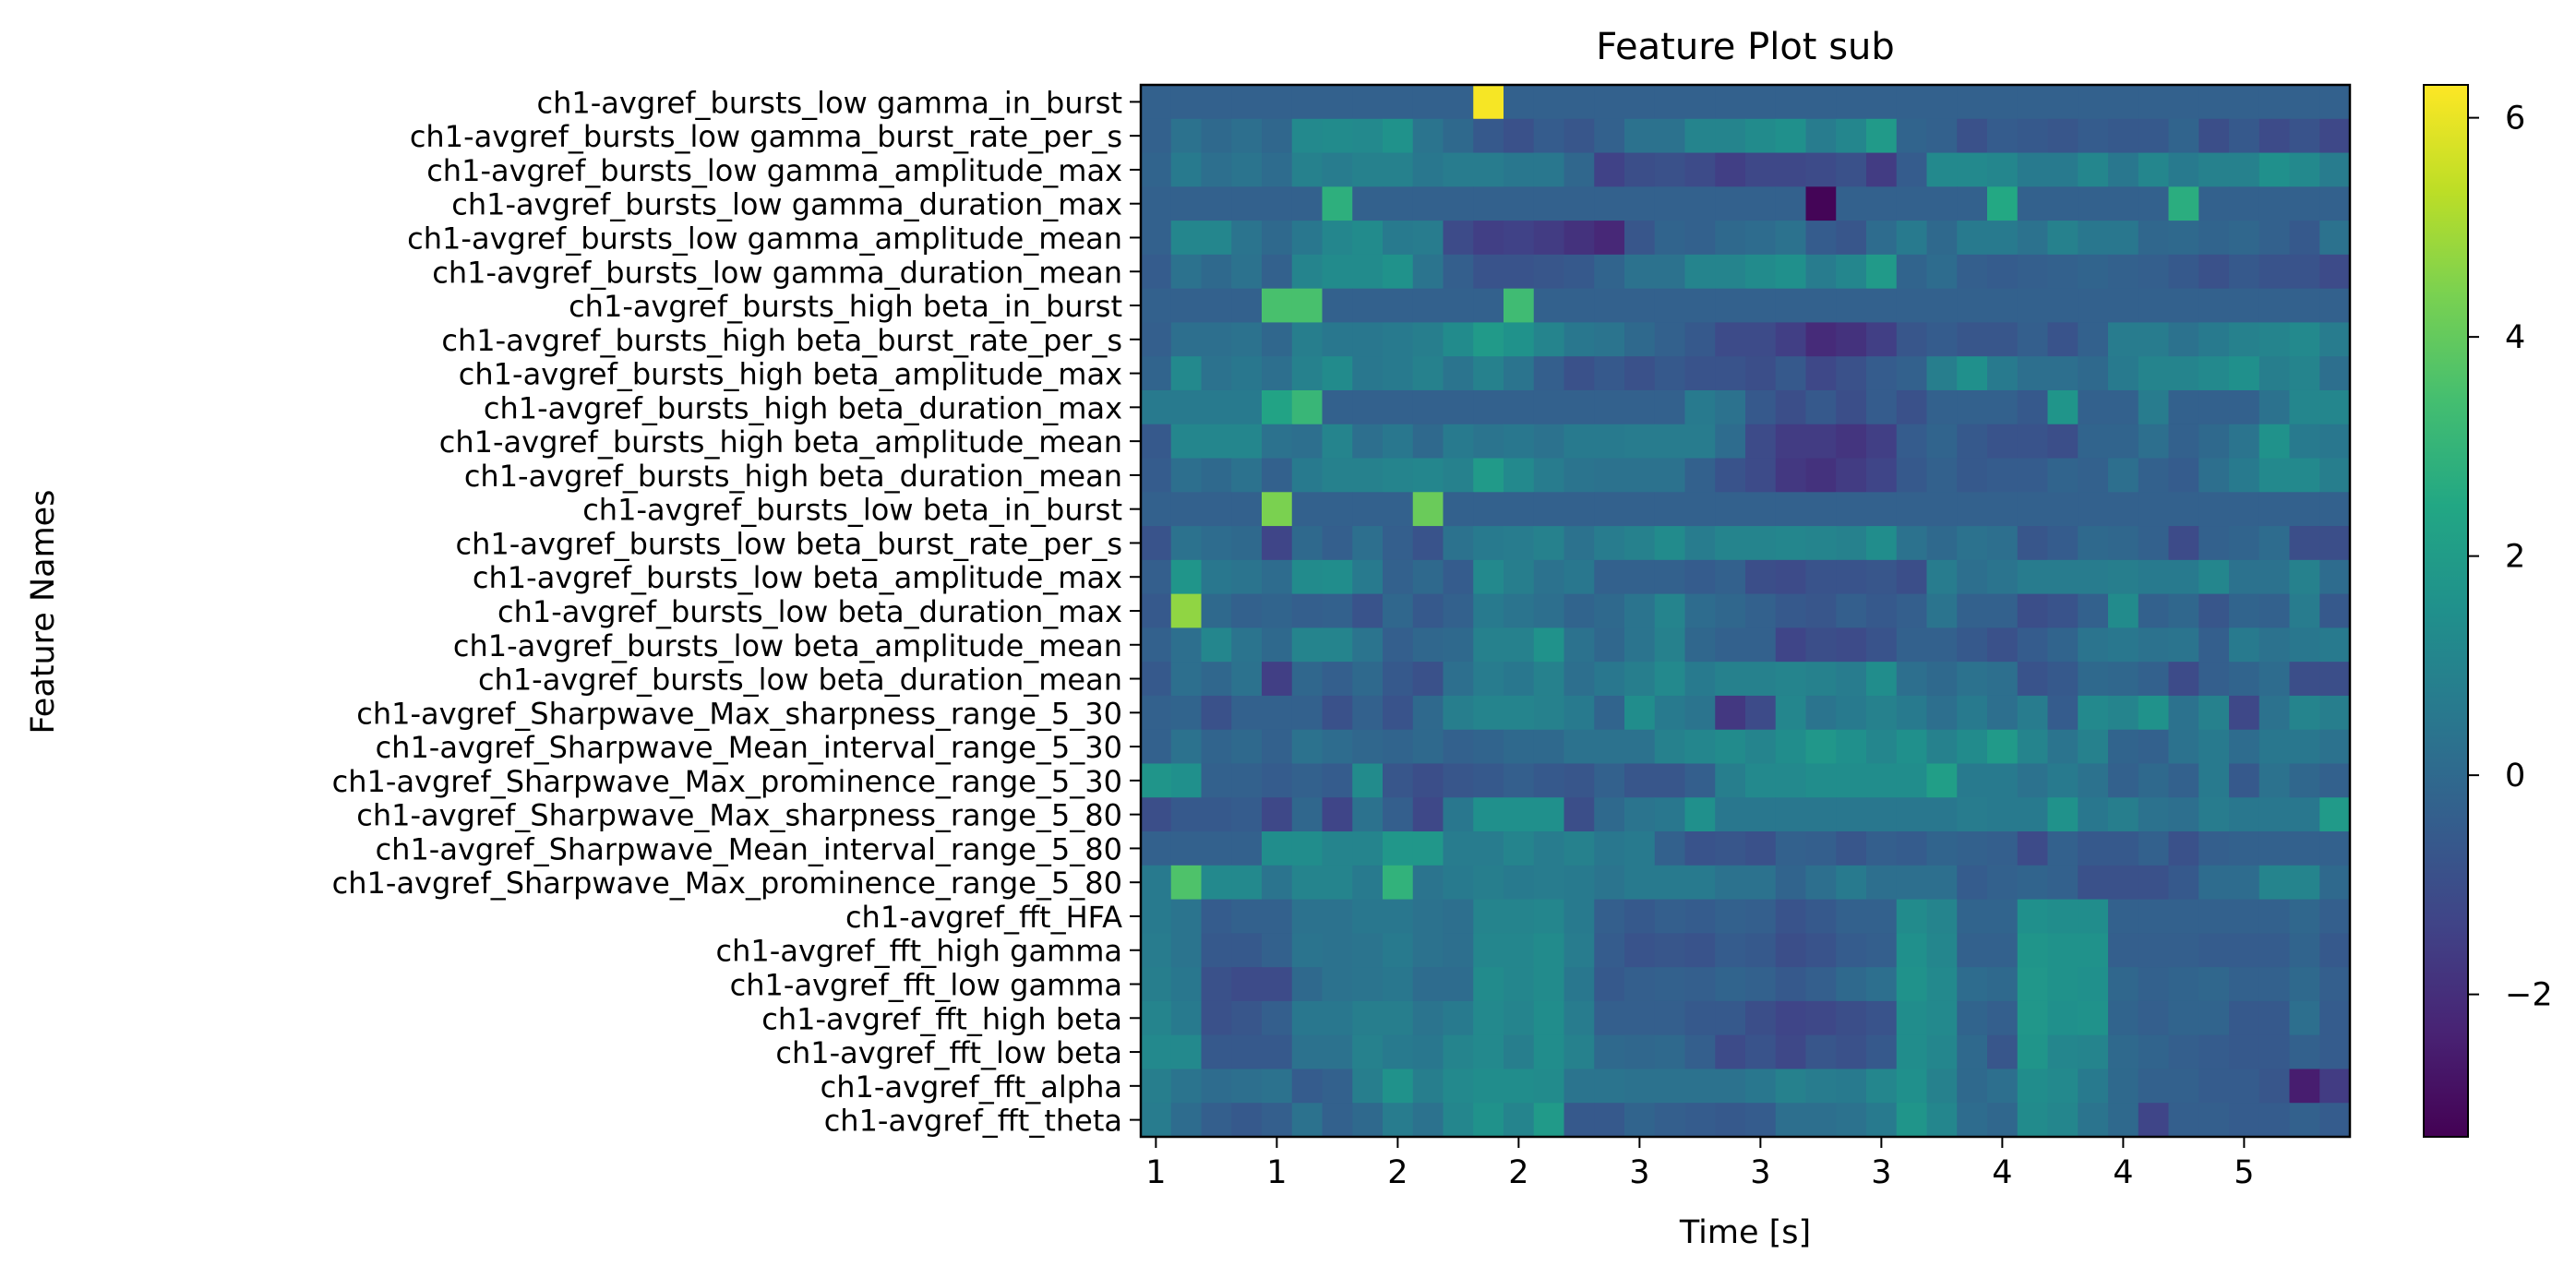  What do you see at coordinates (800, 680) in the screenshot?
I see `y-tick-label: ch1-avgref_bursts_low beta_duration_mean` at bounding box center [800, 680].